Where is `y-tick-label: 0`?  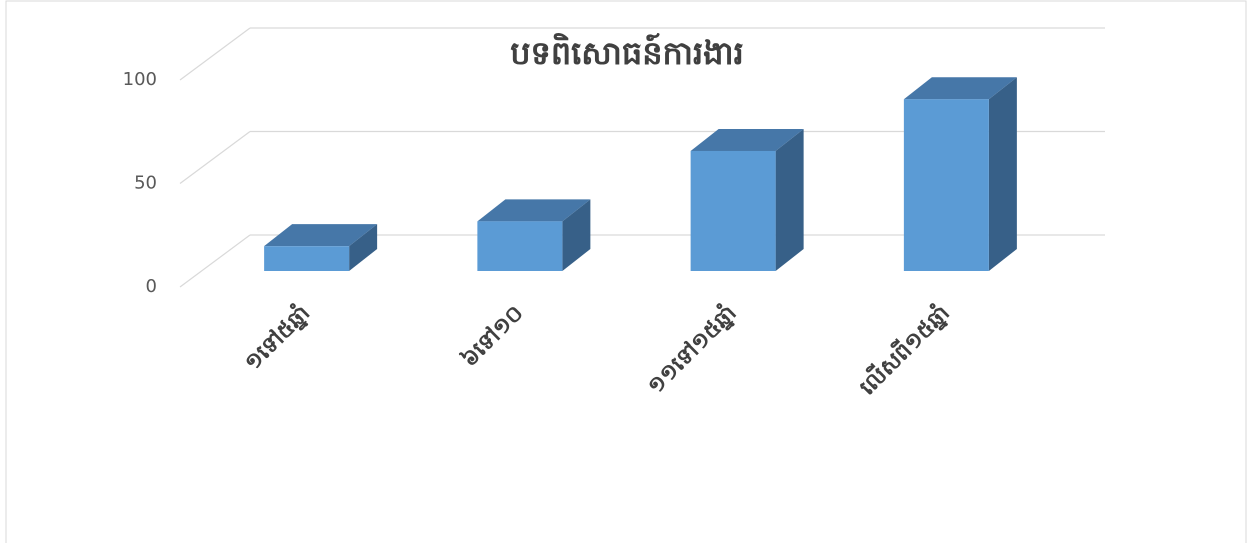
y-tick-label: 0 is located at coordinates (151, 286).